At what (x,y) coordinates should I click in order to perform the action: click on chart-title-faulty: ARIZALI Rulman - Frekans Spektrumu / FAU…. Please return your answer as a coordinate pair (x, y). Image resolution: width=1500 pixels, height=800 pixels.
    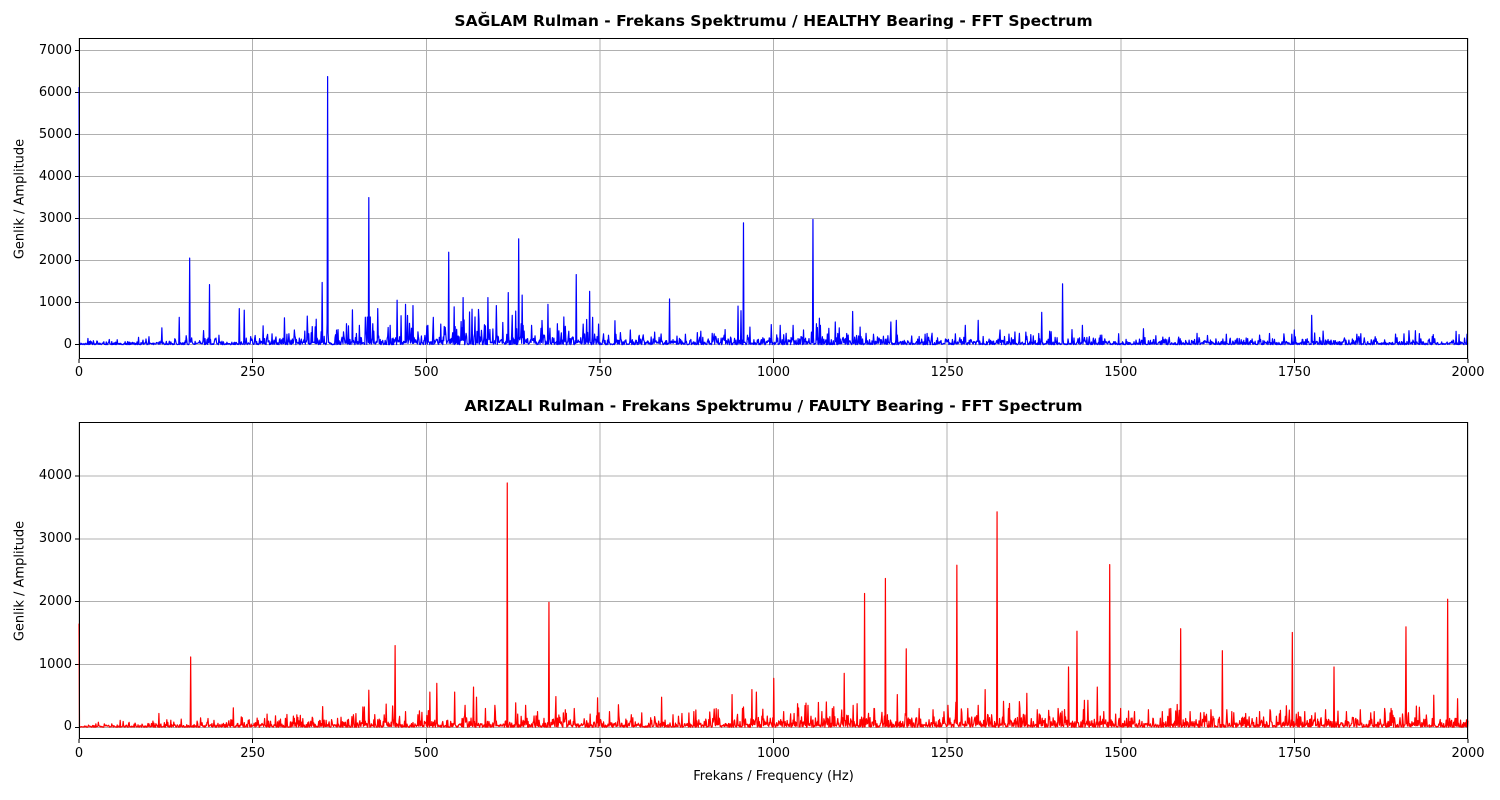
    Looking at the image, I should click on (773, 406).